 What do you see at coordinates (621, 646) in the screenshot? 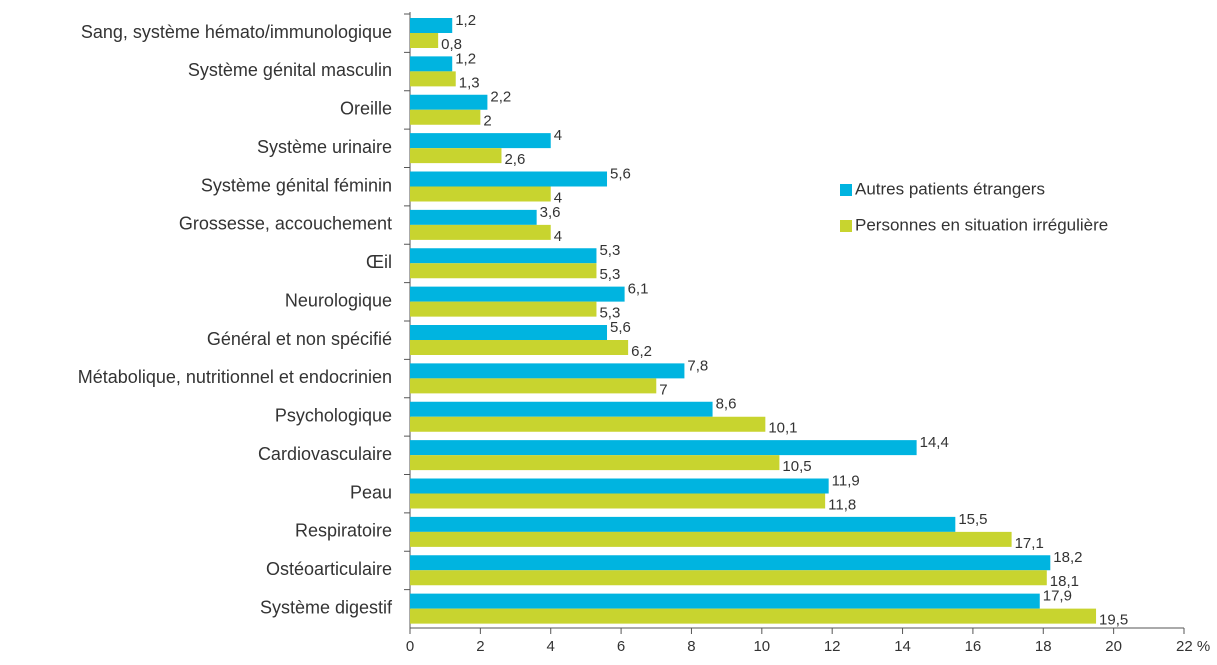
I see `x-tick-label: 6` at bounding box center [621, 646].